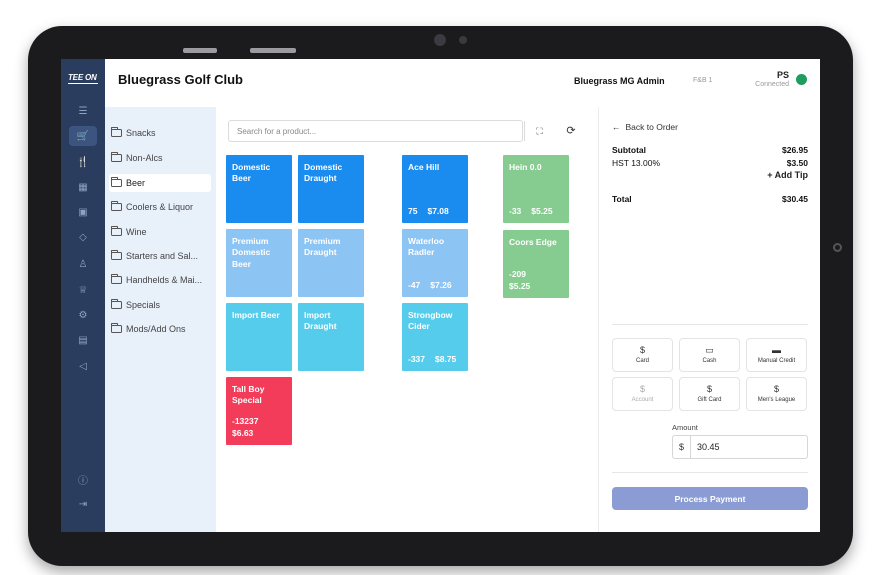 The image size is (885, 575). What do you see at coordinates (682, 447) in the screenshot?
I see `currency-symbol: $` at bounding box center [682, 447].